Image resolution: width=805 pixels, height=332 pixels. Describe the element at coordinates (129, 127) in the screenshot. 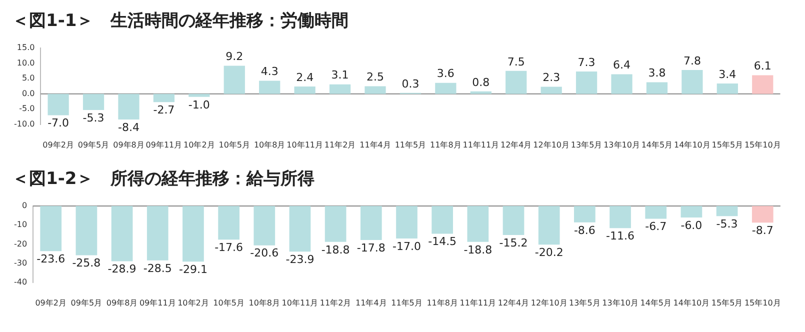

I see `data-label: -8.4` at that location.